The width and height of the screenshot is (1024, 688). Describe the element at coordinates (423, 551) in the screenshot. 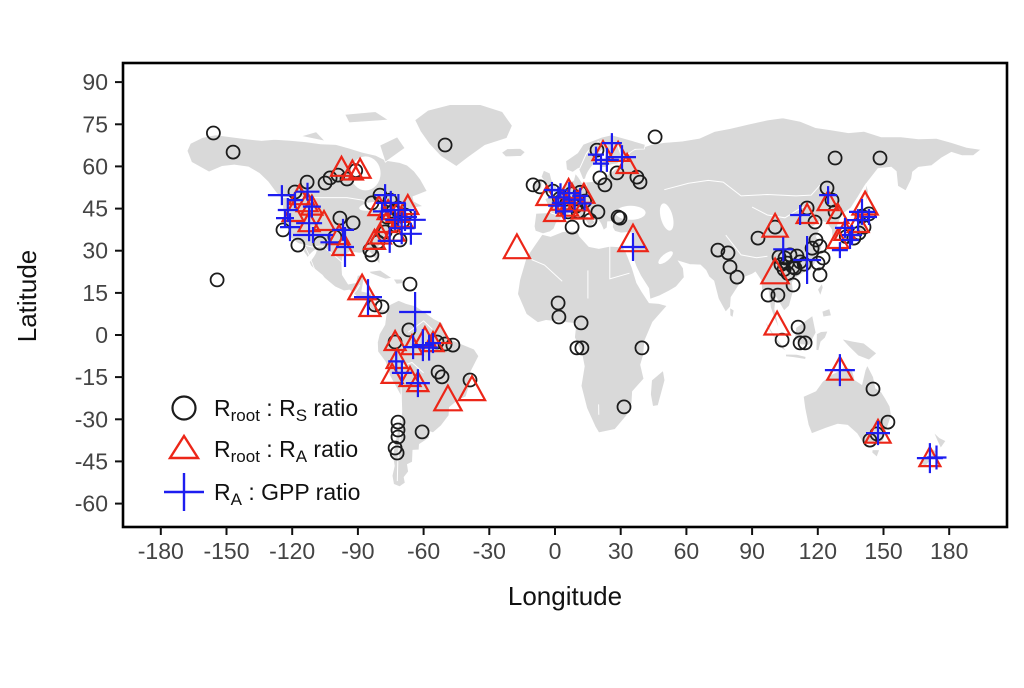

I see `x-tick-label: -60` at that location.